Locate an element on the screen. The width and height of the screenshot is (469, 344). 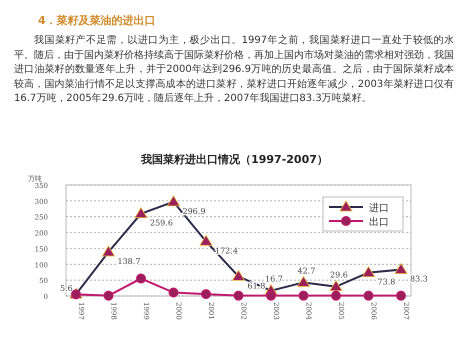
legend-label: 出口 is located at coordinates (379, 222).